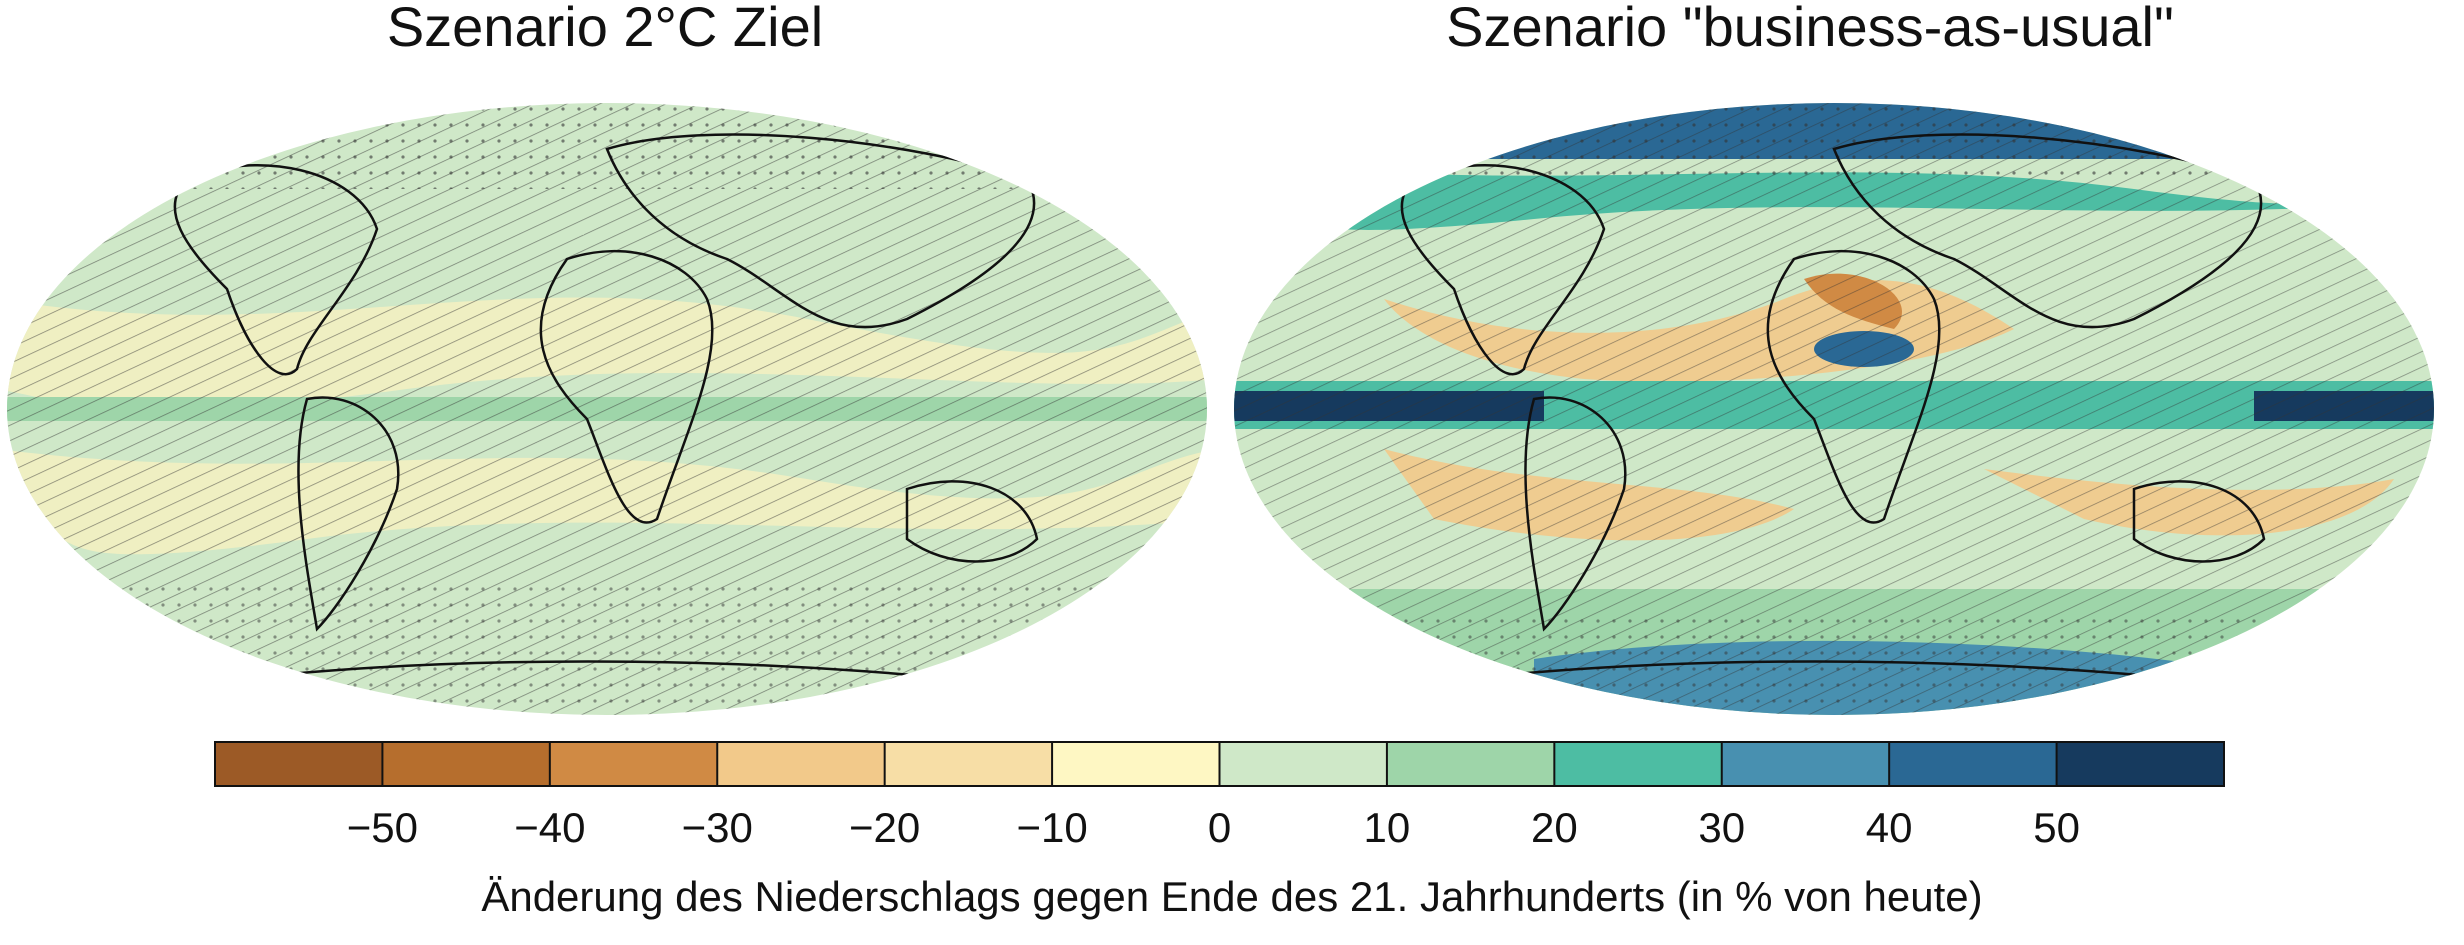 This screenshot has width=2464, height=945. I want to click on tick-label: −10, so click(1051, 827).